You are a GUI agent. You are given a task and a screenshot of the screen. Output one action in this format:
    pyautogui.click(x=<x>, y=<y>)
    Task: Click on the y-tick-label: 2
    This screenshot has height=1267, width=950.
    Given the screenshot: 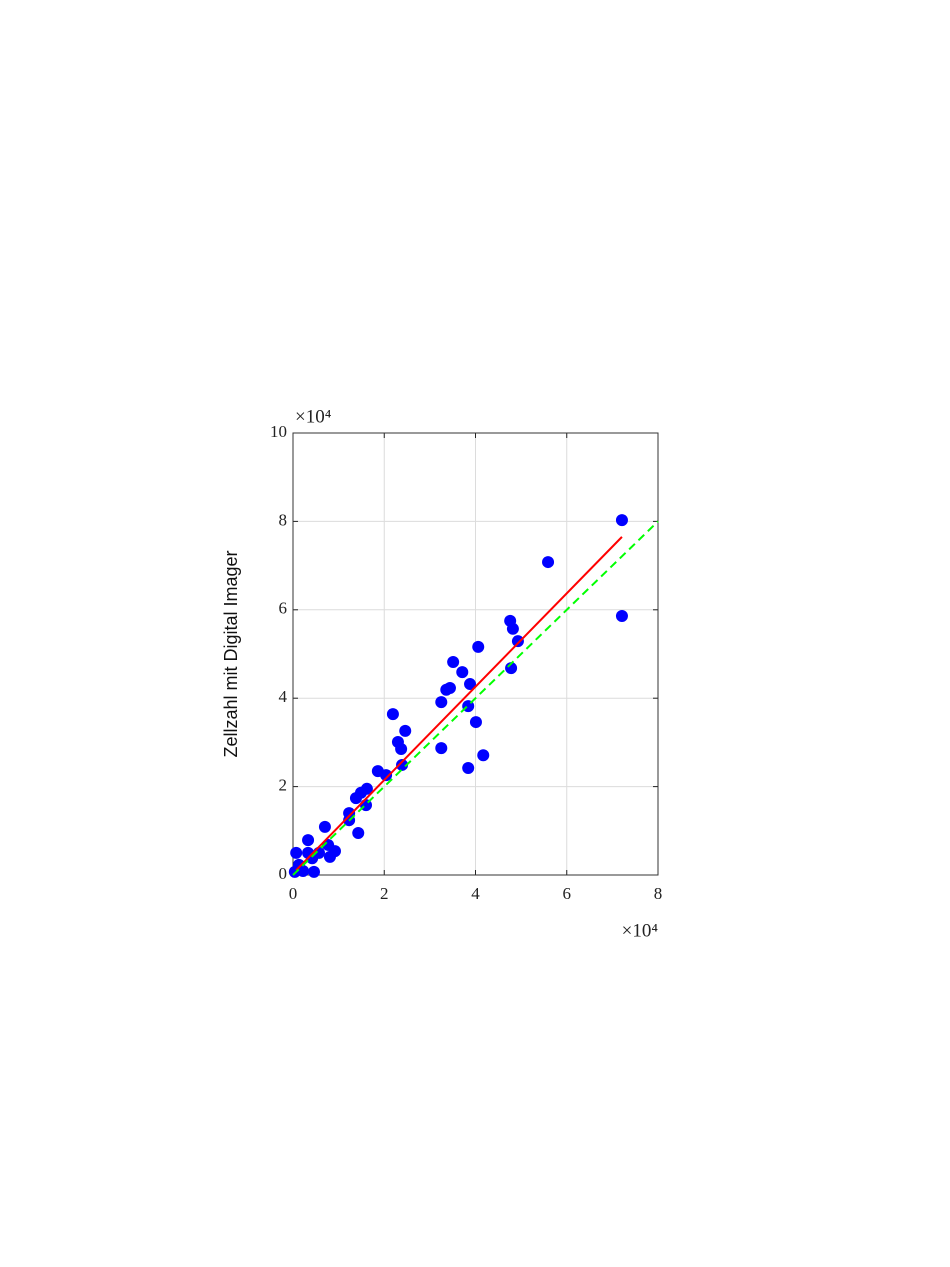 What is the action you would take?
    pyautogui.click(x=283, y=785)
    